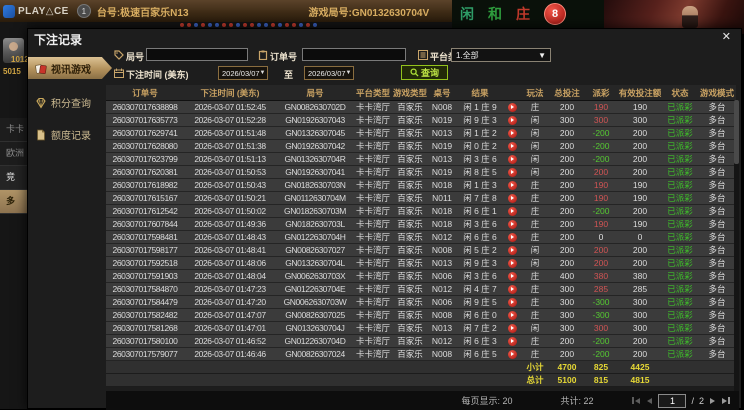  I want to click on cell-result: 闲 7 庄 2, so click(480, 328).